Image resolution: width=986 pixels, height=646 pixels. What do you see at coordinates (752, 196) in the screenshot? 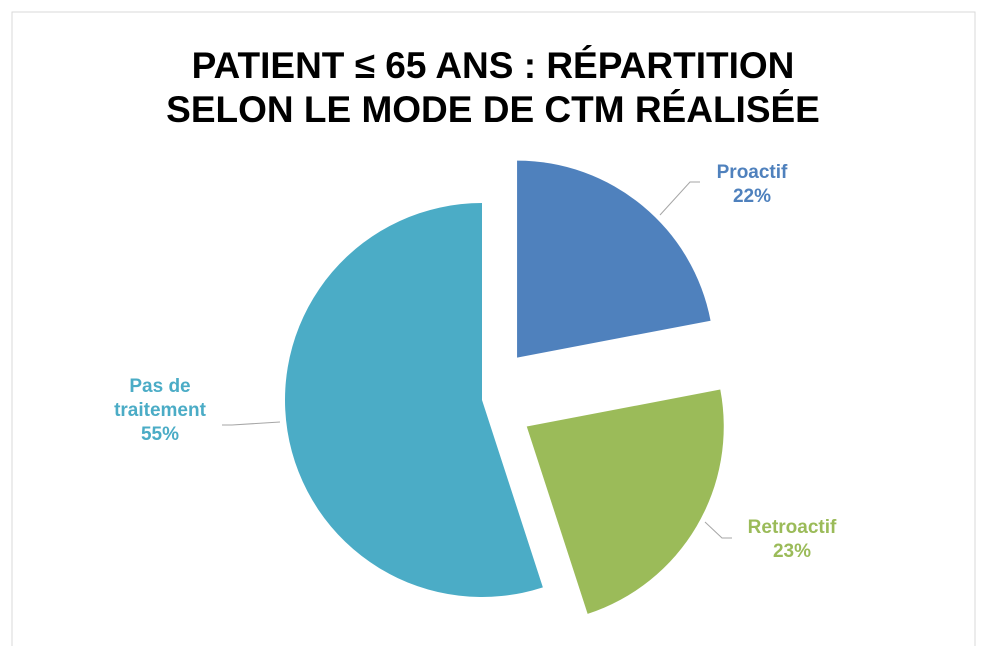
I see `value-label: 22%` at bounding box center [752, 196].